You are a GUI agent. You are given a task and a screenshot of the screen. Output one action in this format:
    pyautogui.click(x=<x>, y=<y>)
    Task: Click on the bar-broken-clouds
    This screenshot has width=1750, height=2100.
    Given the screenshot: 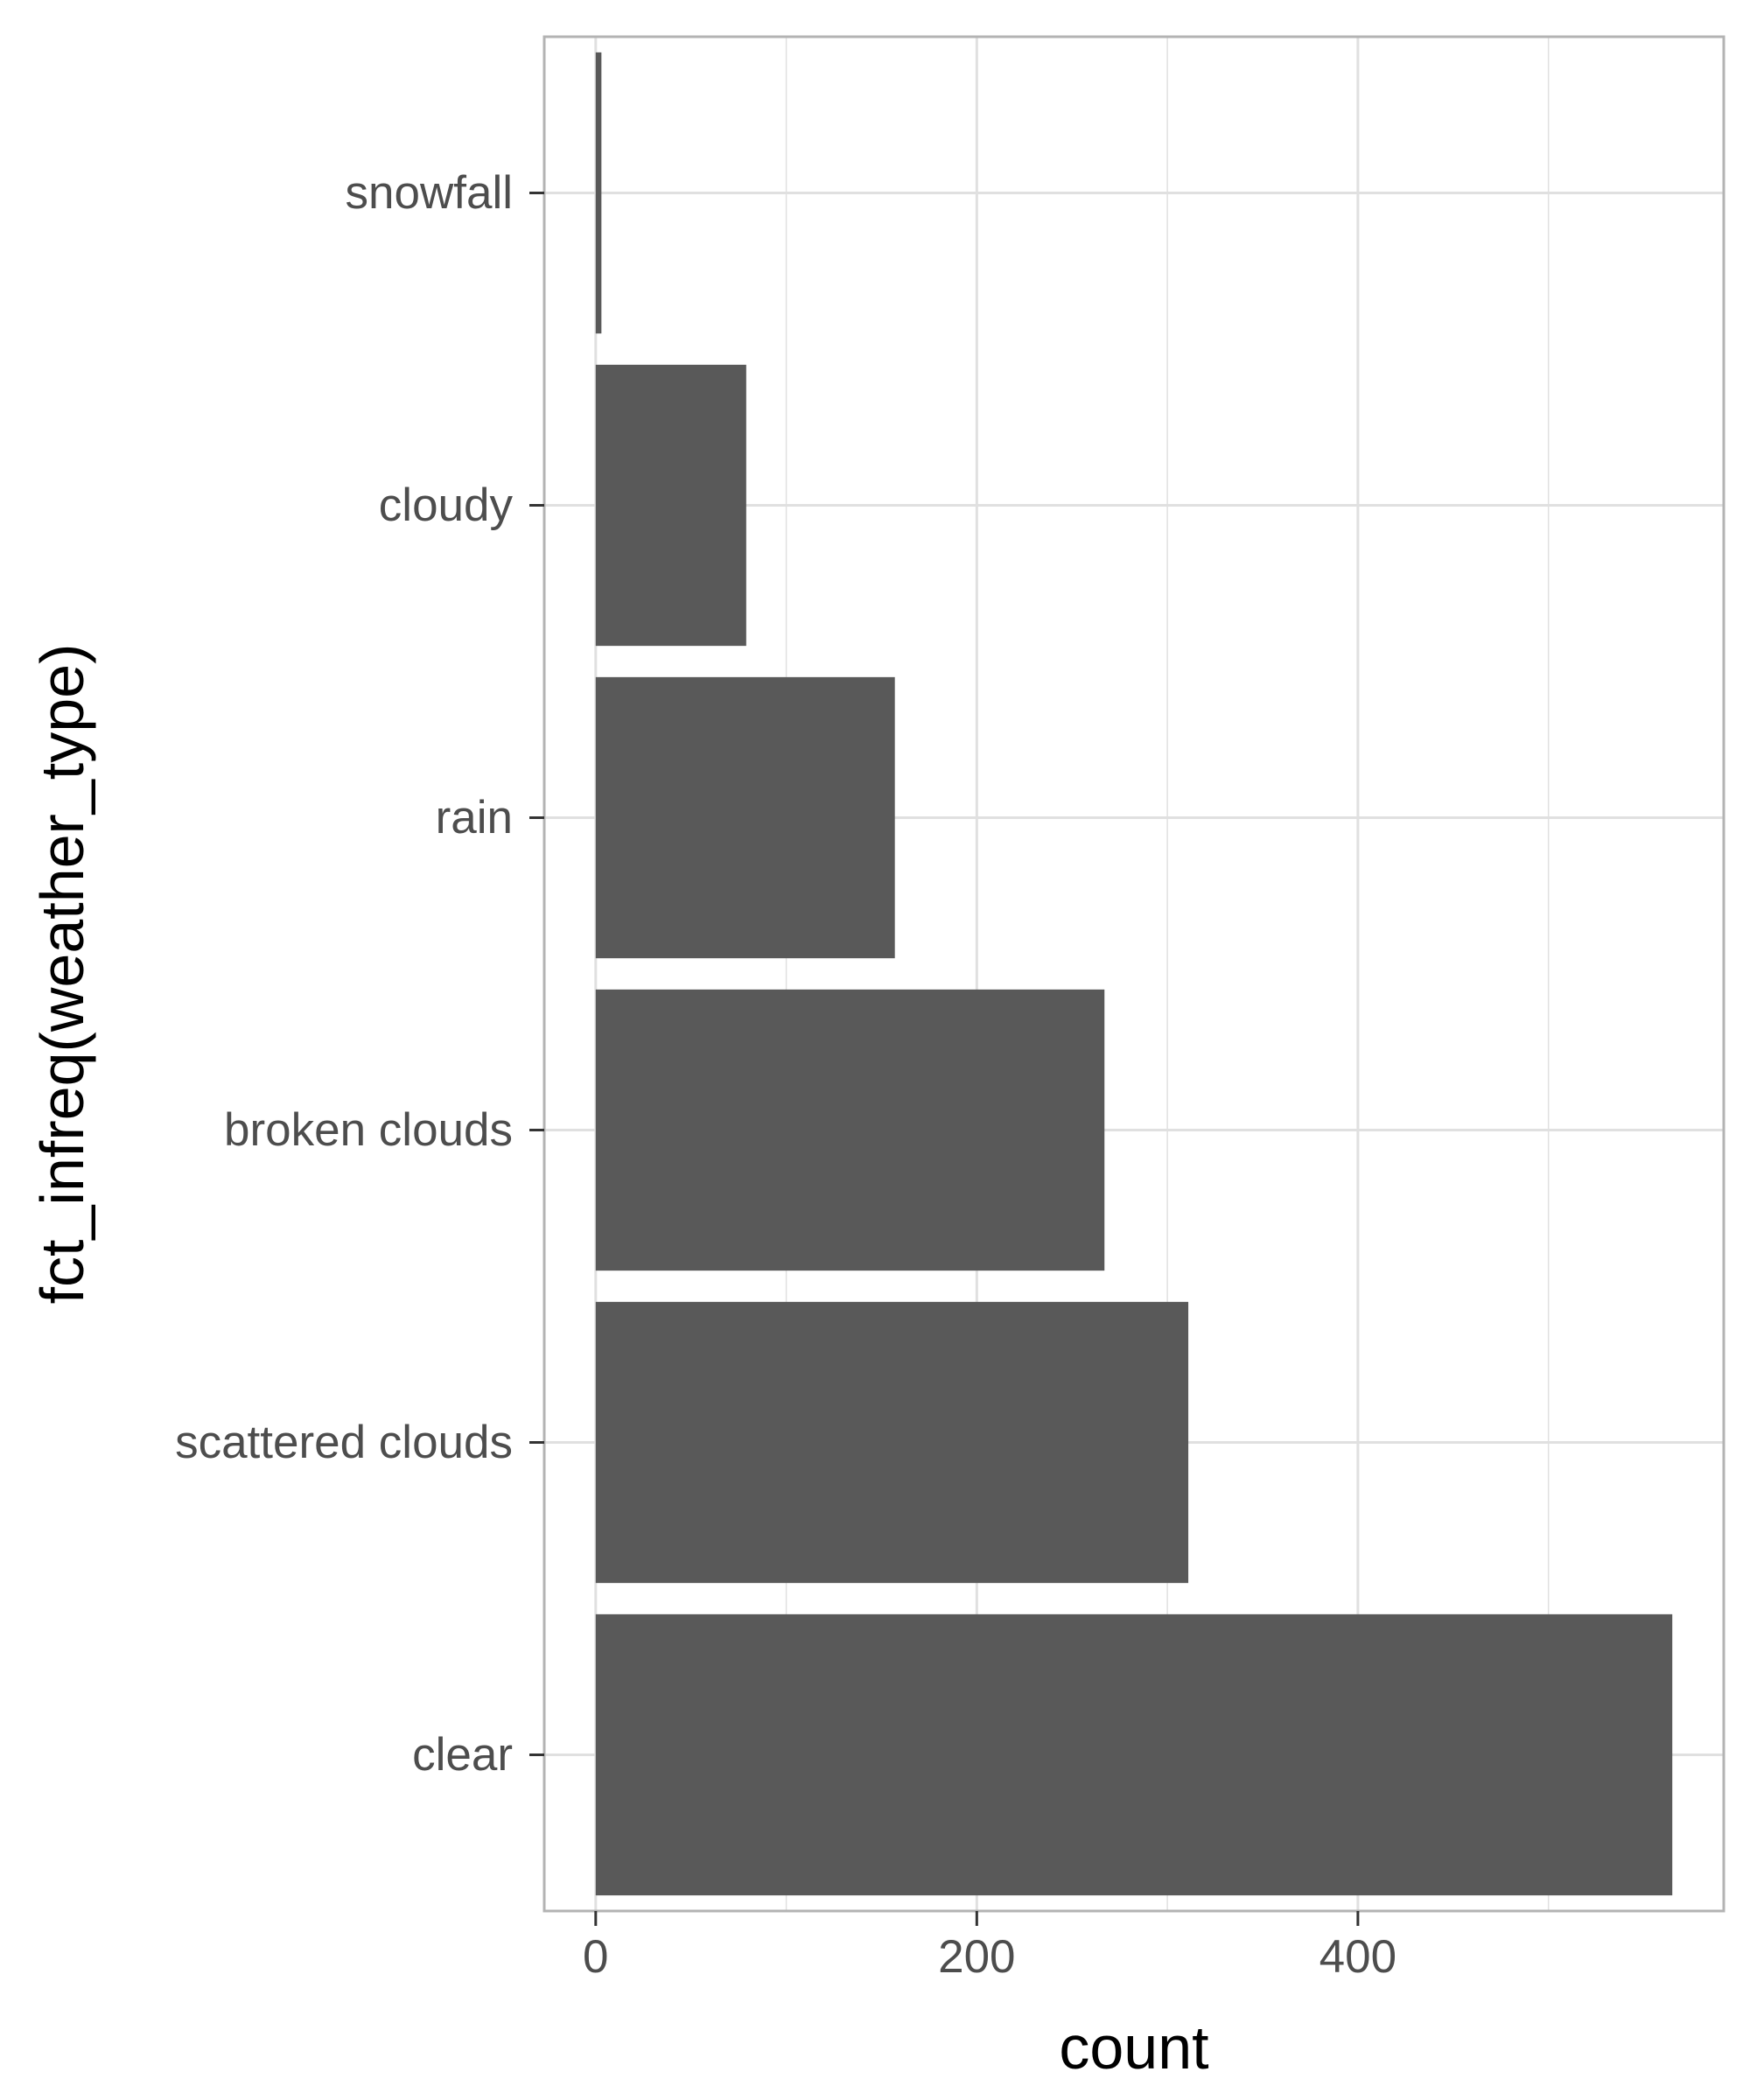 What is the action you would take?
    pyautogui.click(x=850, y=1130)
    